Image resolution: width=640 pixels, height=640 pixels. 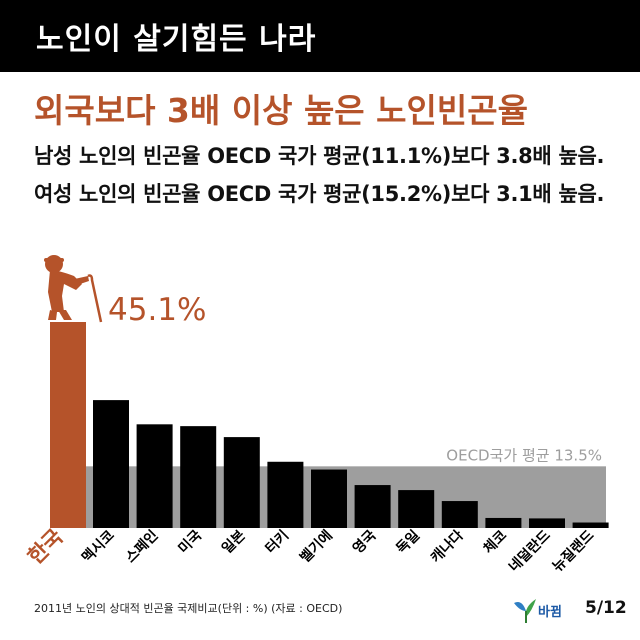 What do you see at coordinates (316, 547) in the screenshot?
I see `category-label-7: 벨기에` at bounding box center [316, 547].